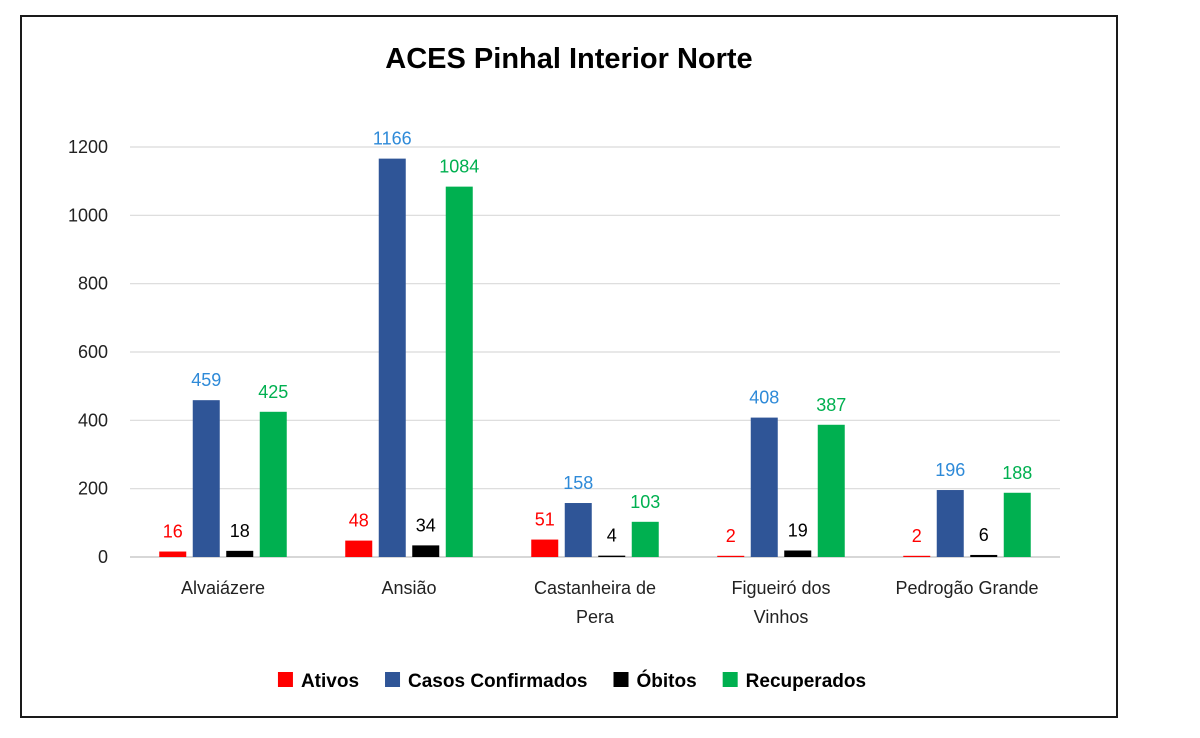 The image size is (1200, 738). What do you see at coordinates (88, 215) in the screenshot?
I see `y-tick-label: 1000` at bounding box center [88, 215].